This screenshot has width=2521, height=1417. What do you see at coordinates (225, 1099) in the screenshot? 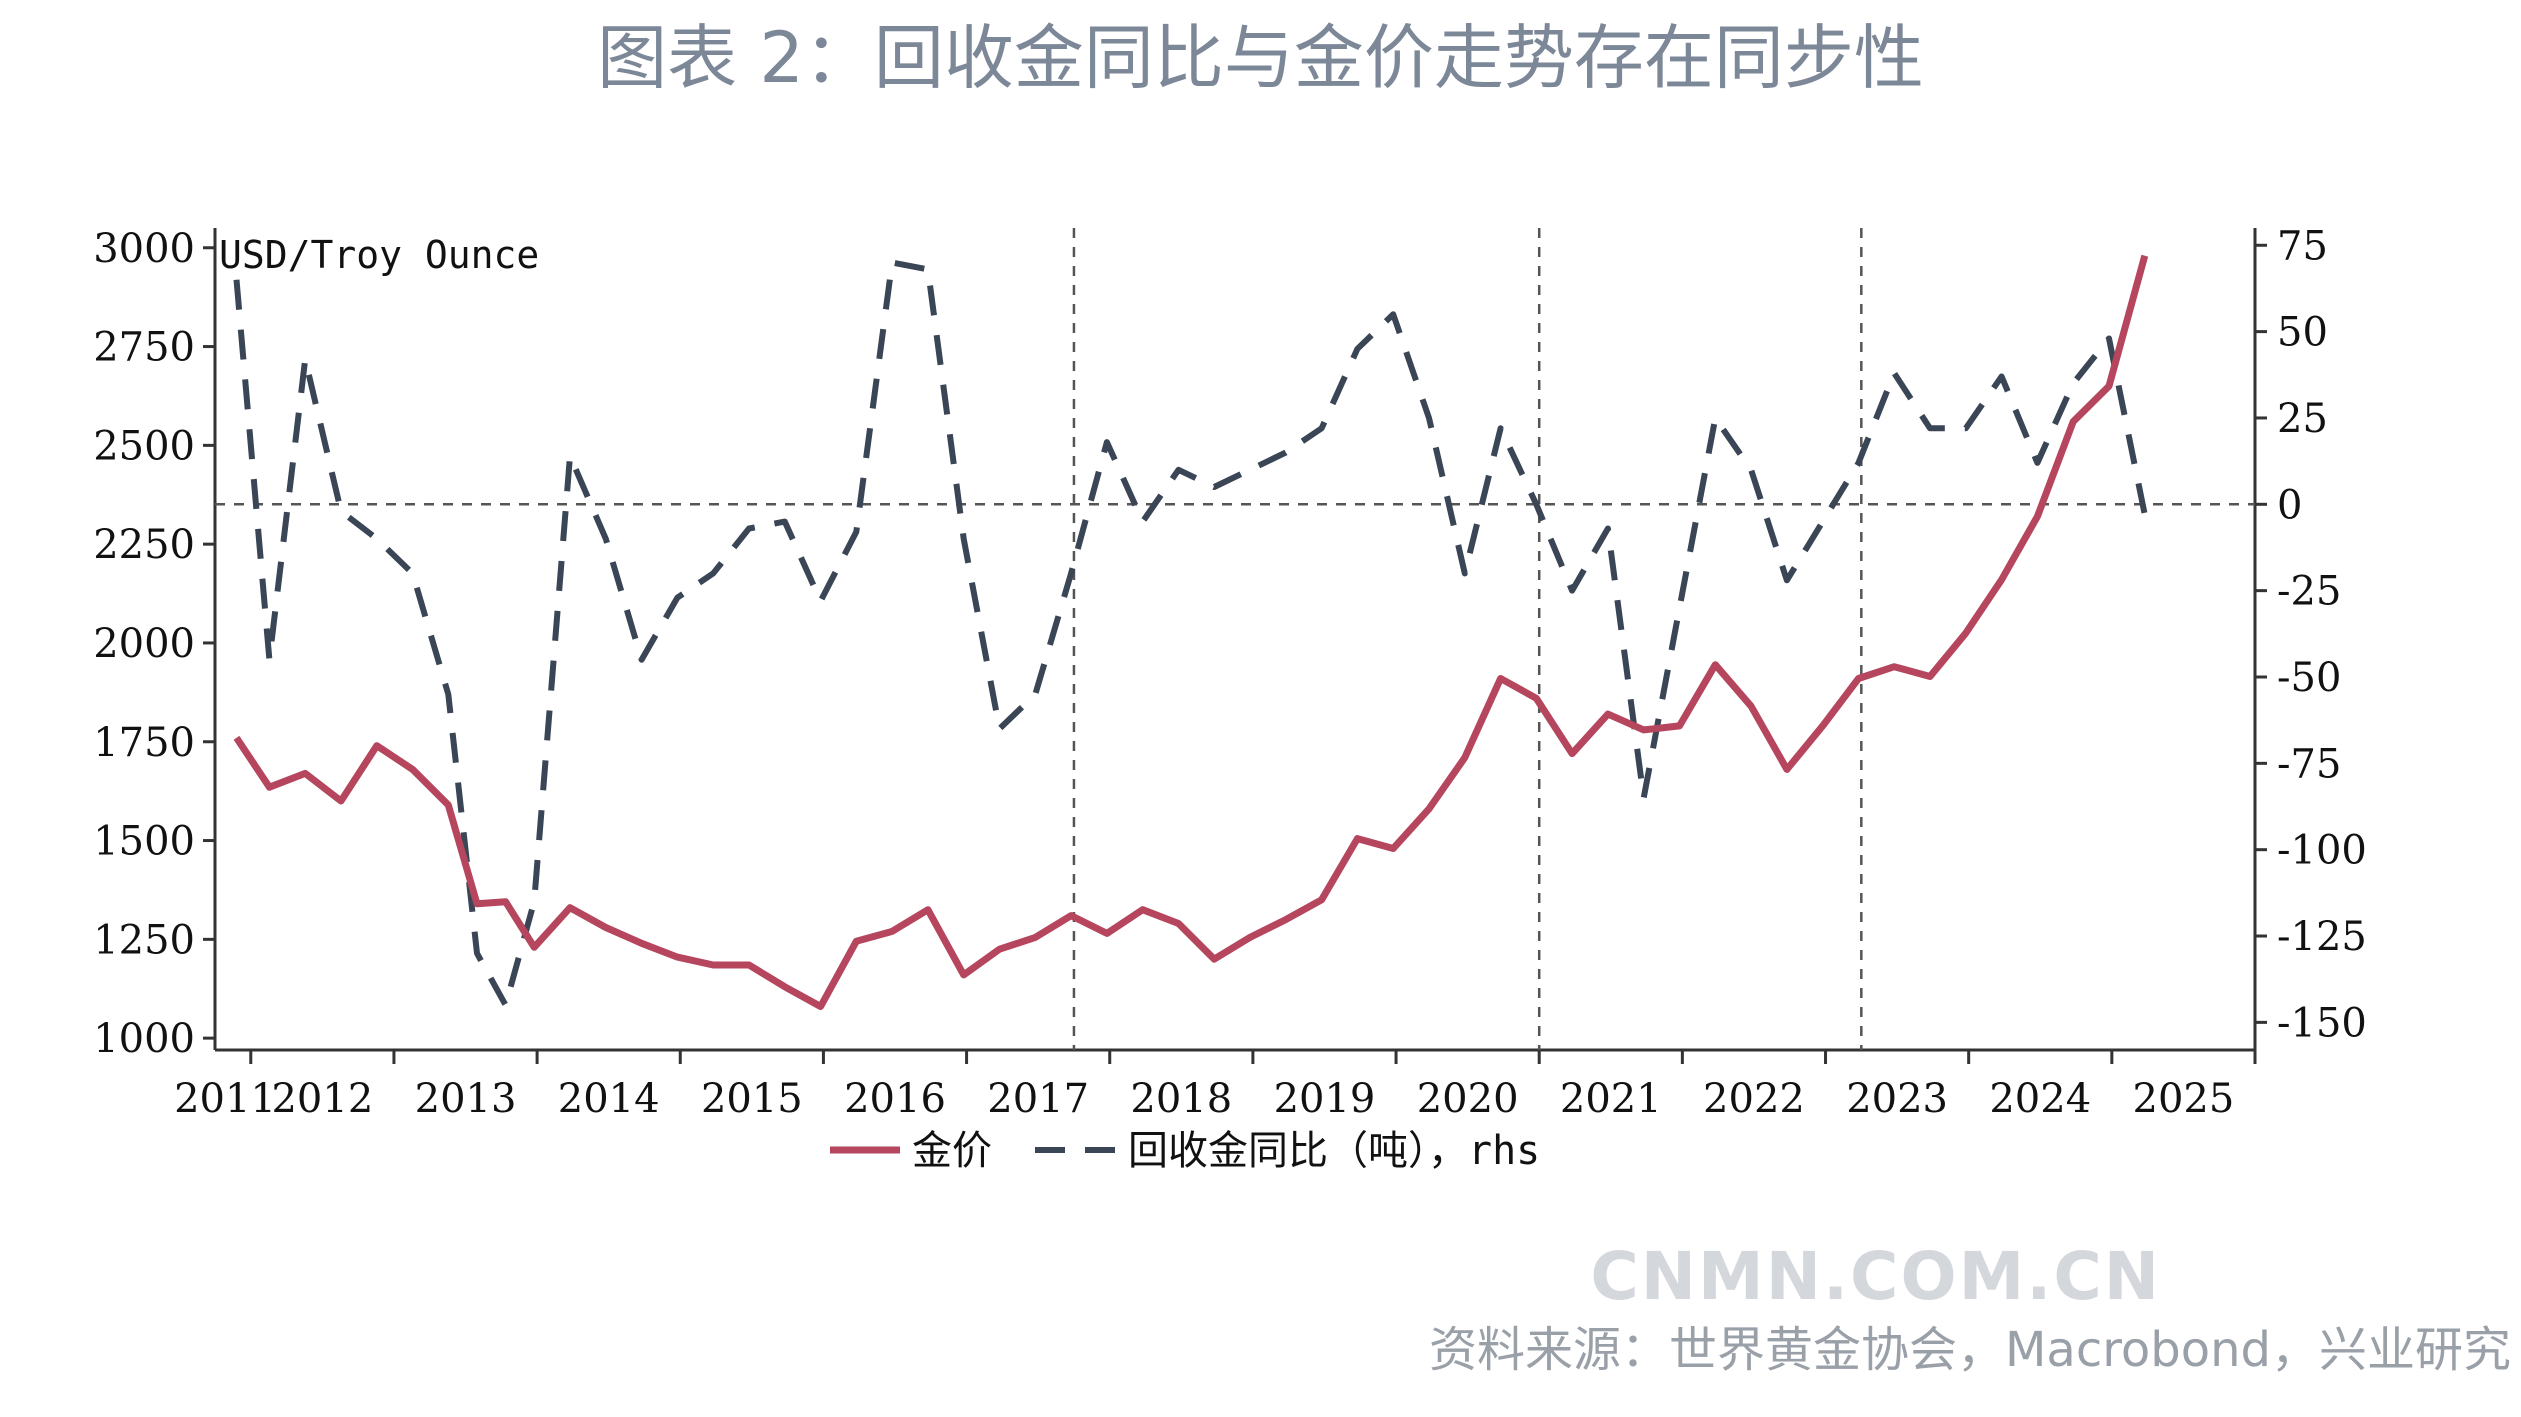
I see `x-tick-label: 2011` at bounding box center [225, 1099].